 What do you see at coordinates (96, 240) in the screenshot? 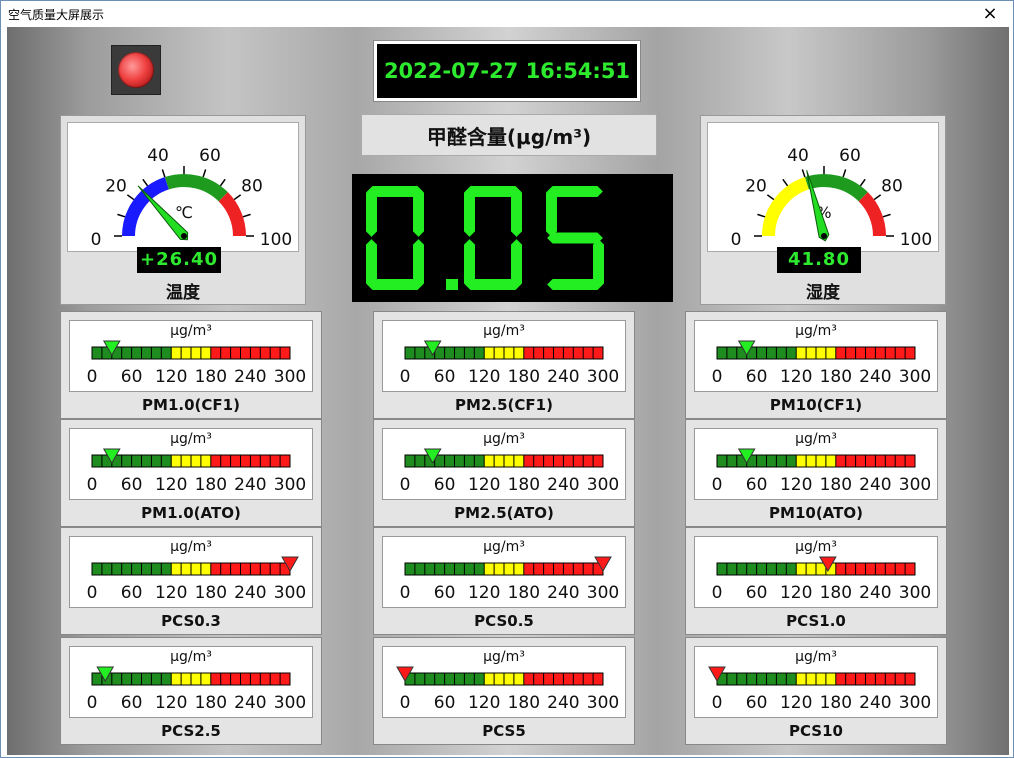
I see `temperature-scale-label: 0` at bounding box center [96, 240].